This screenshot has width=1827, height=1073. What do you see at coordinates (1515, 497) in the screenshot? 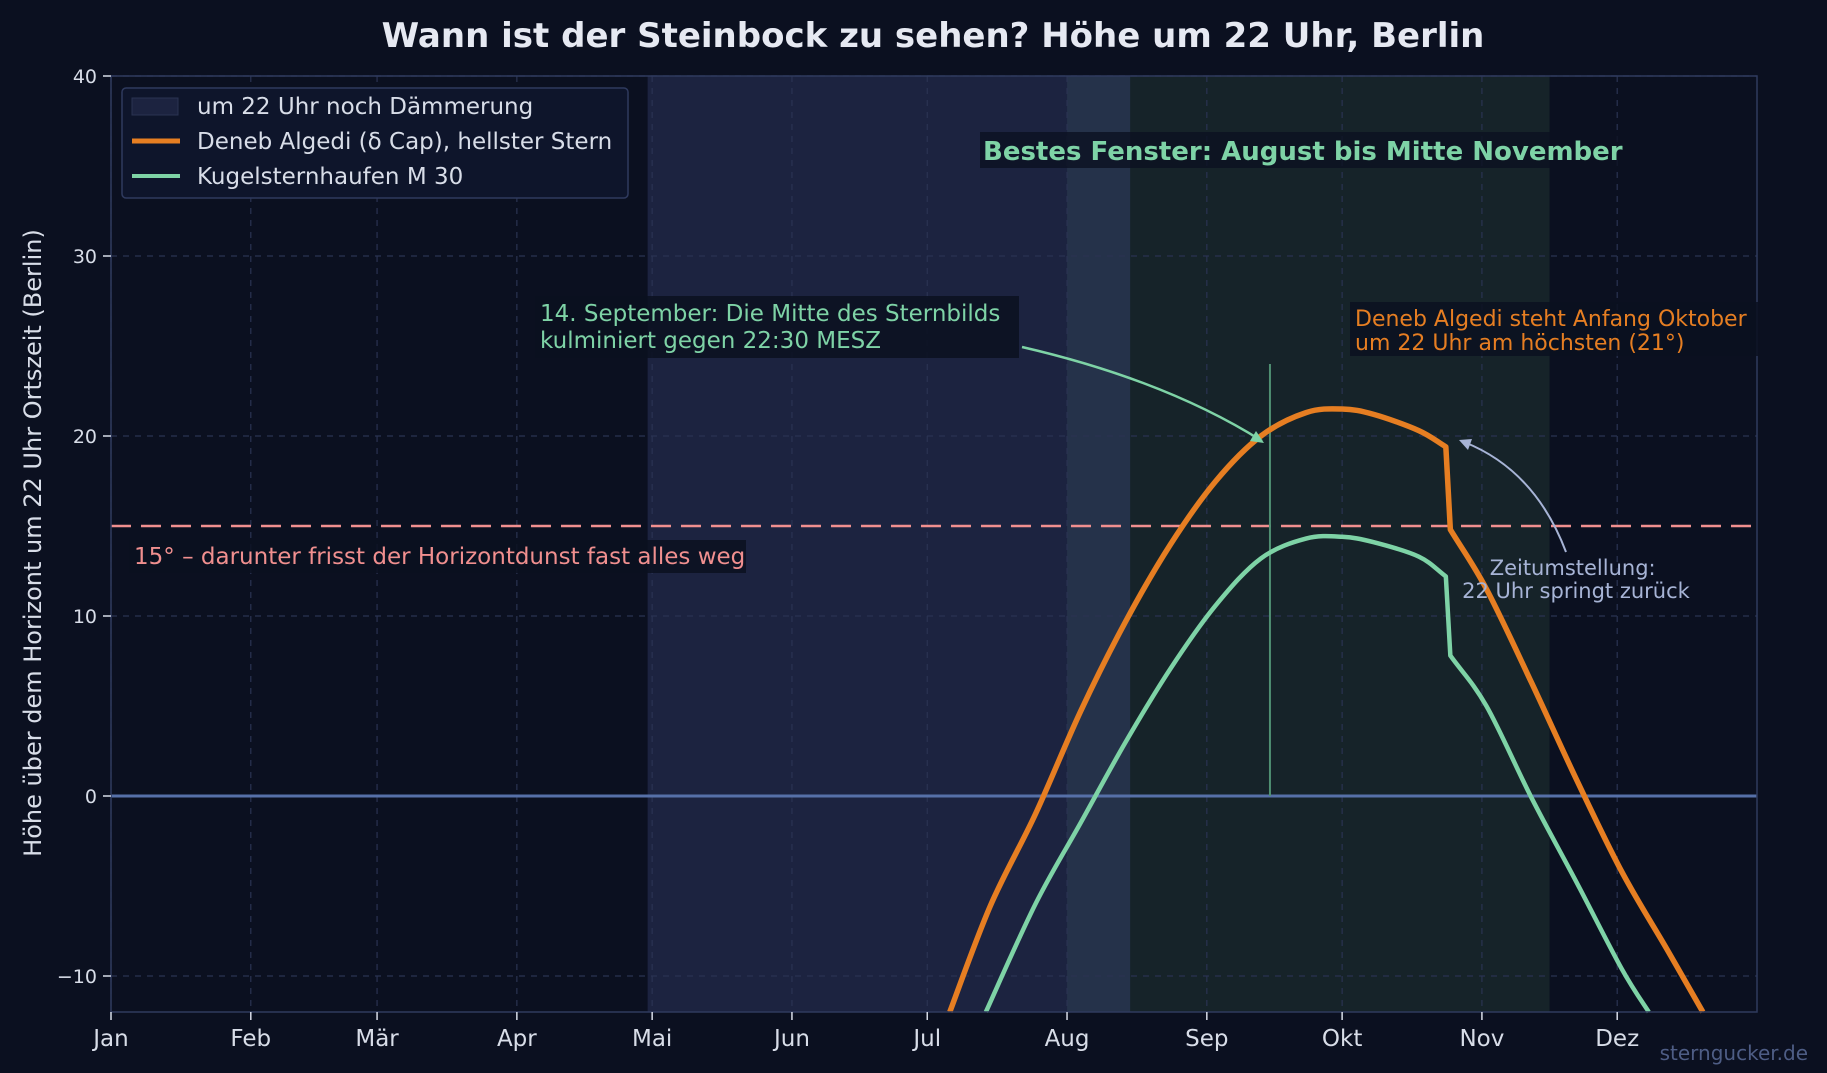
I see `dst-arrow` at bounding box center [1515, 497].